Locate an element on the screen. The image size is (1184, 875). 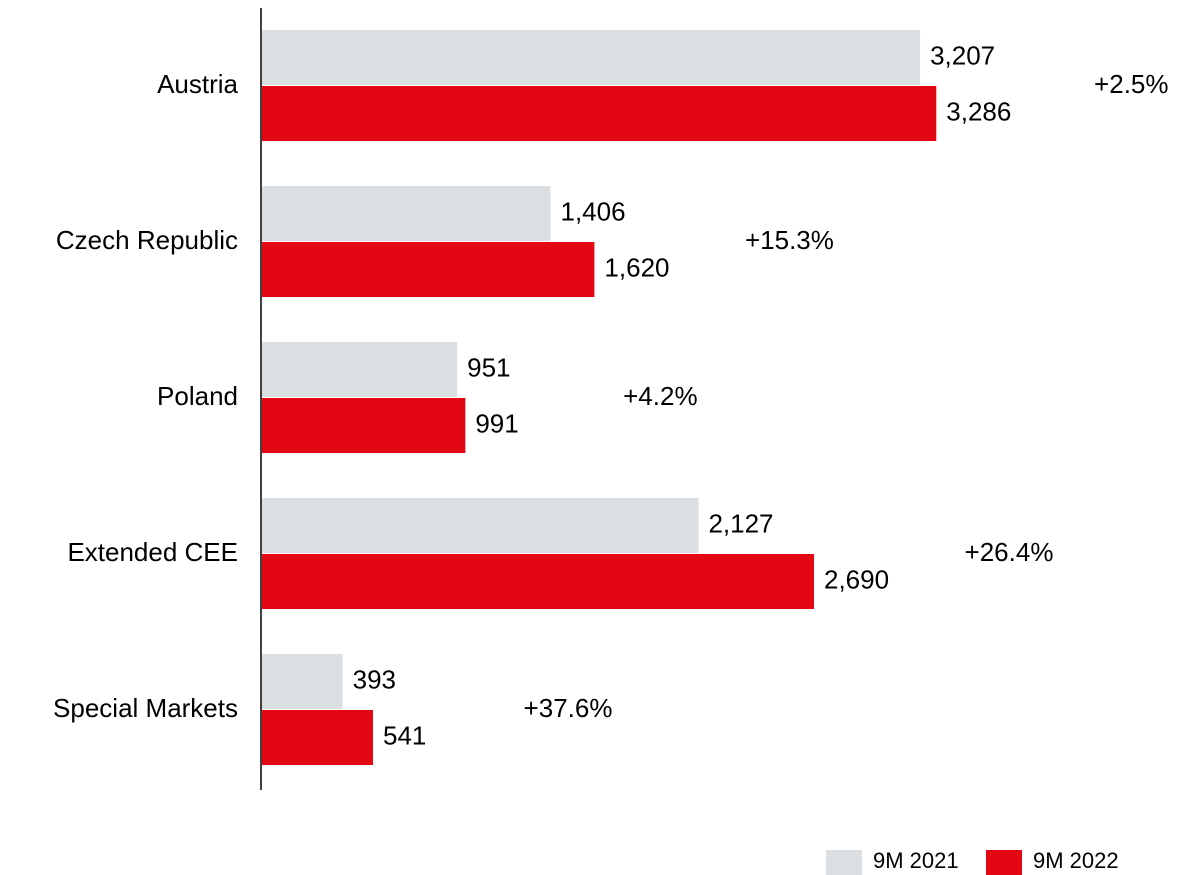
value-label: 1,620 is located at coordinates (636, 267).